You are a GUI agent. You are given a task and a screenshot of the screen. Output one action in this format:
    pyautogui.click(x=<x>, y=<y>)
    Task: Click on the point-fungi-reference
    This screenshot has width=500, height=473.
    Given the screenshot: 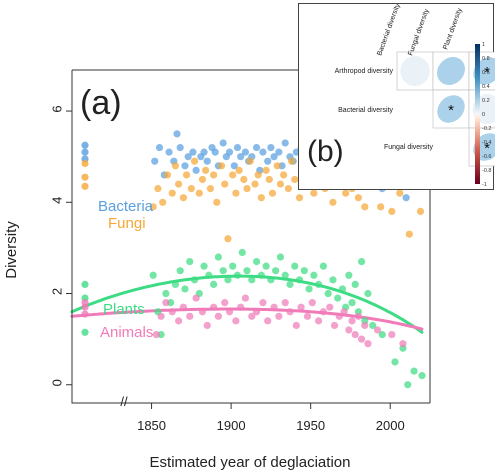 What is the action you would take?
    pyautogui.click(x=85, y=177)
    